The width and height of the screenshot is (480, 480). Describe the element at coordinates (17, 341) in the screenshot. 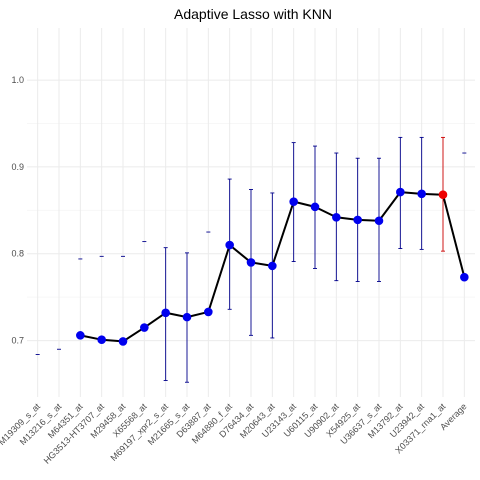

I see `y-tick-label: 0.7` at that location.